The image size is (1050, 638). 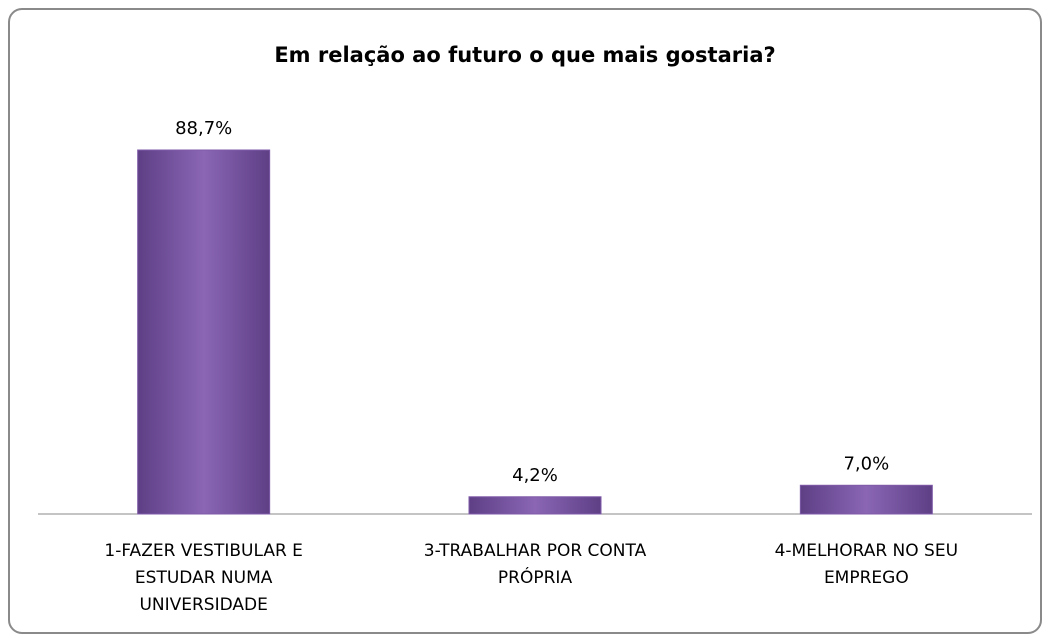 I want to click on value-label: 88,7%, so click(x=203, y=128).